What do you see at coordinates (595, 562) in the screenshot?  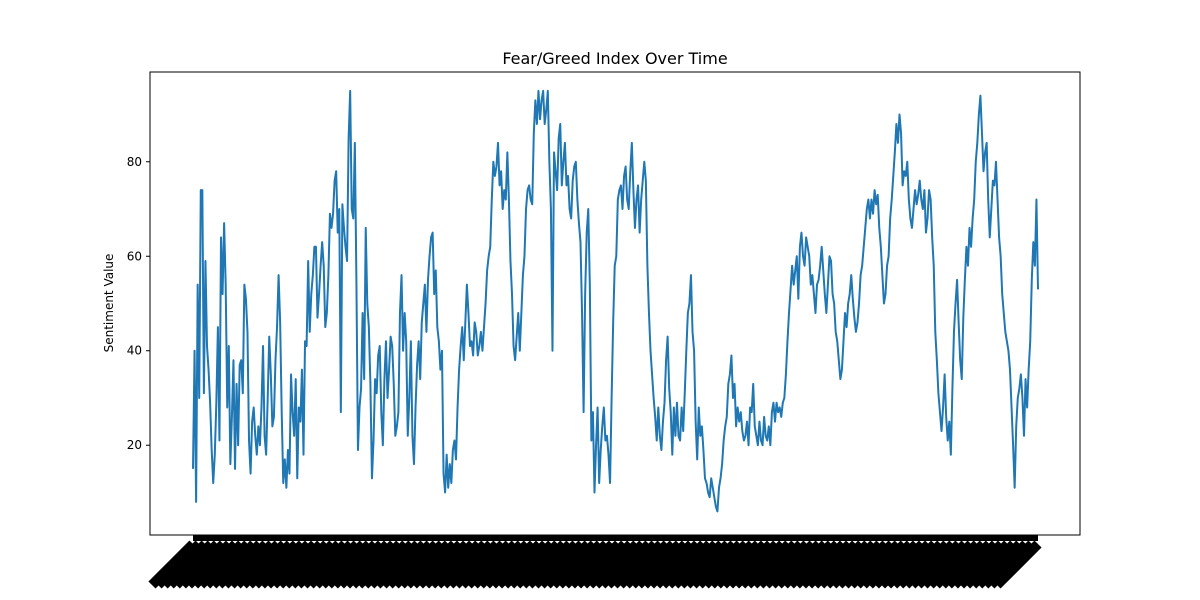 I see `x-axis-ticks` at bounding box center [595, 562].